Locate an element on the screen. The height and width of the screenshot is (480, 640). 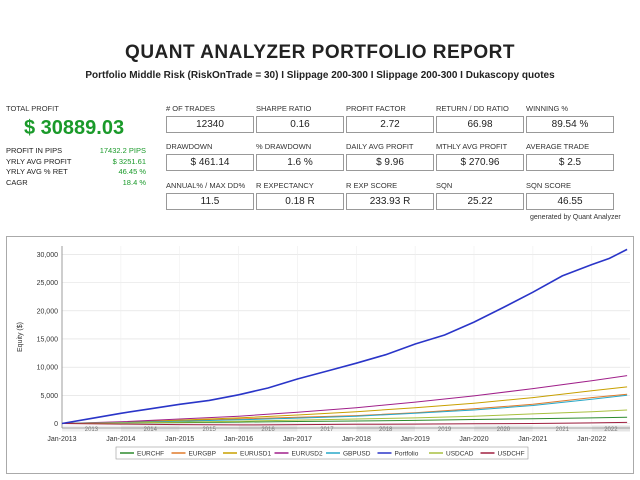
x-tick-label: Jan-2017 is located at coordinates (297, 439).